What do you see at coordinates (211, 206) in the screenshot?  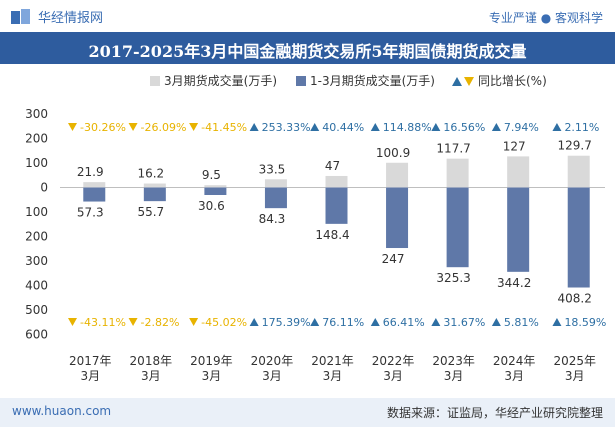 I see `data-label-ytd: 30.6` at bounding box center [211, 206].